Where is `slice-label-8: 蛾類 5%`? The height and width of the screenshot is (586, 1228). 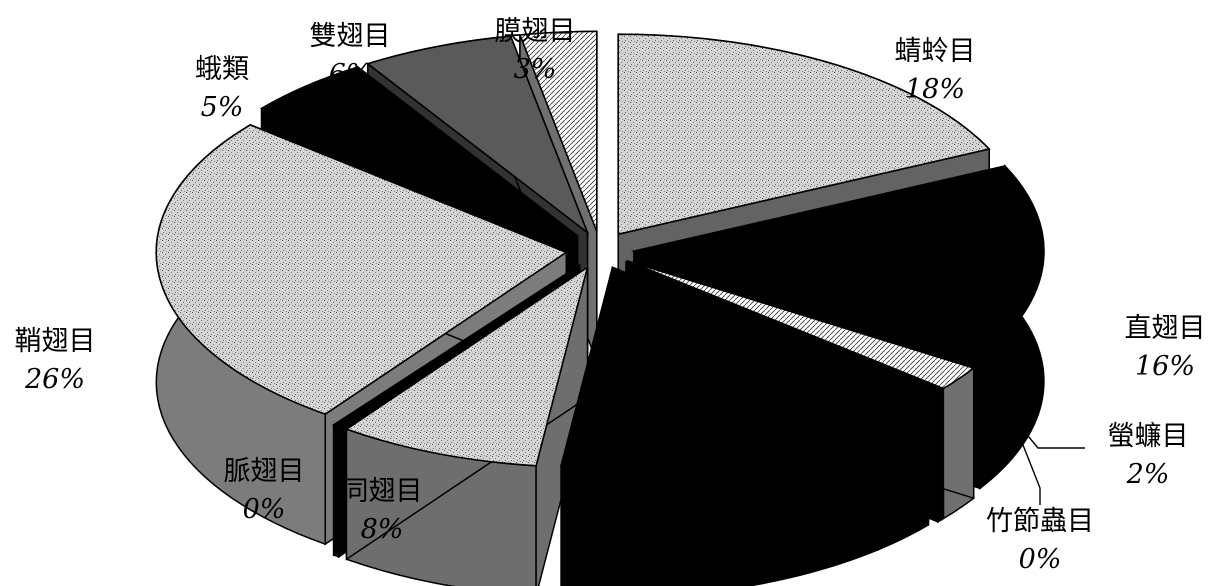
slice-label-8: 蛾類 5% is located at coordinates (222, 88).